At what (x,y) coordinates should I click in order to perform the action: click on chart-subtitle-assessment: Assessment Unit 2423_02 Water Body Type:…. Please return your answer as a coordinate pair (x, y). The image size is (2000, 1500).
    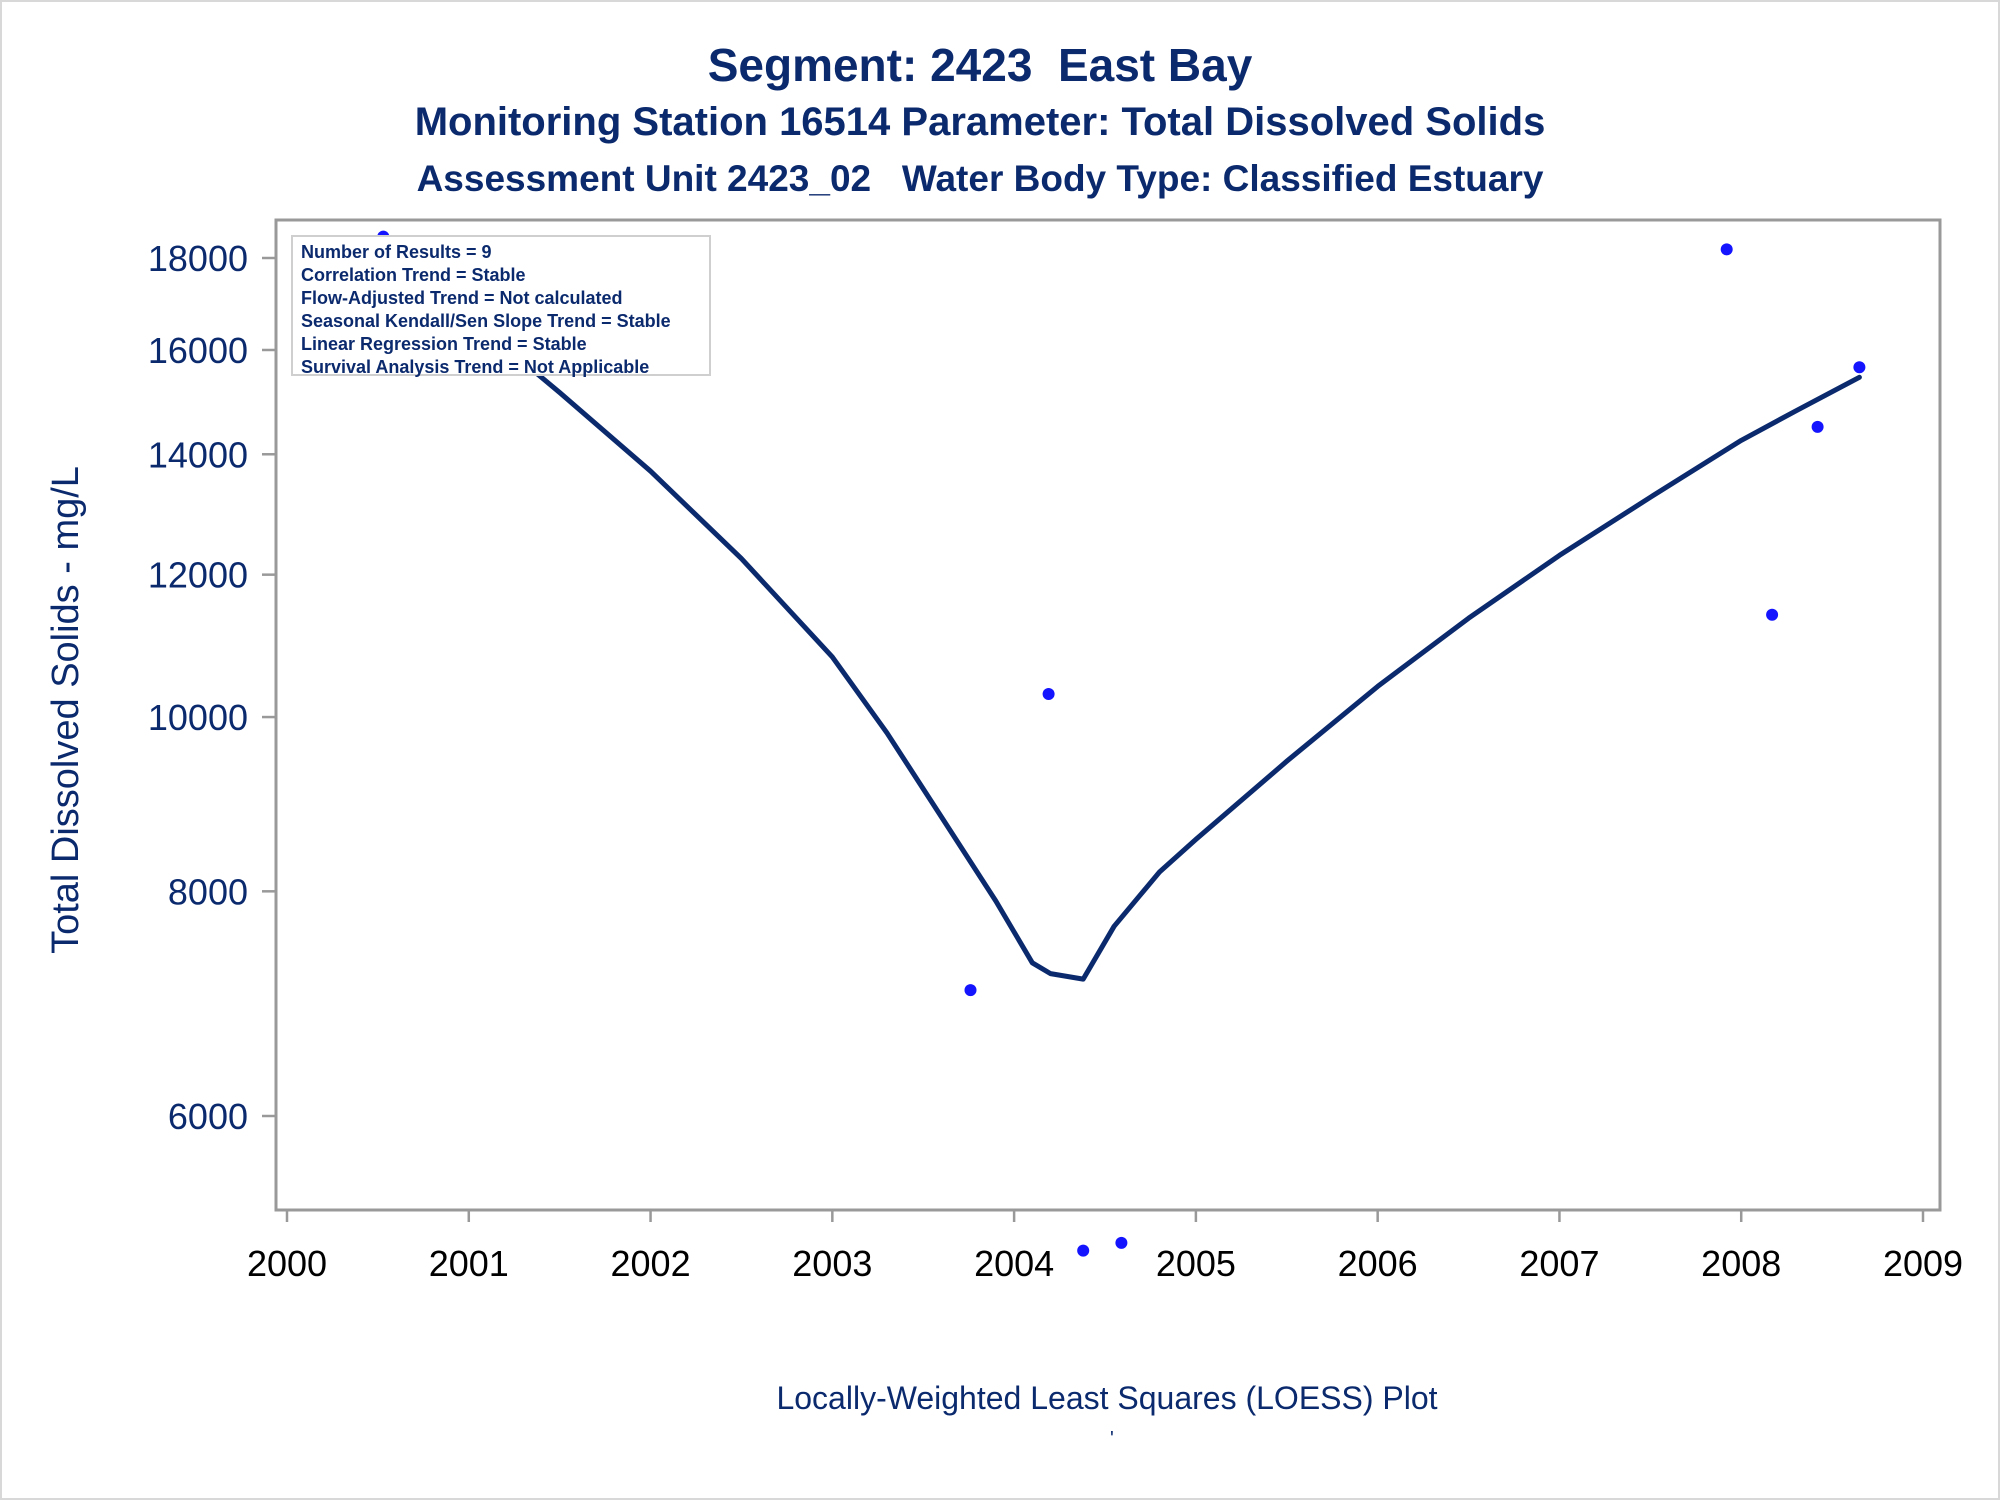
    Looking at the image, I should click on (980, 178).